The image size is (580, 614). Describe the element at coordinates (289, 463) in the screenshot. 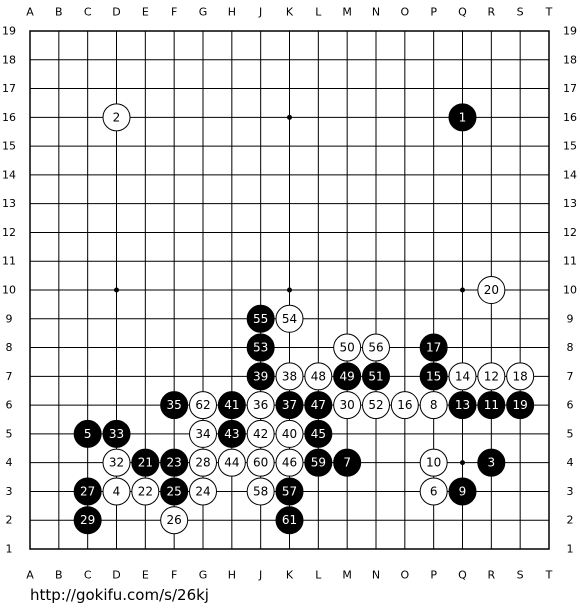

I see `move-number: 46` at that location.